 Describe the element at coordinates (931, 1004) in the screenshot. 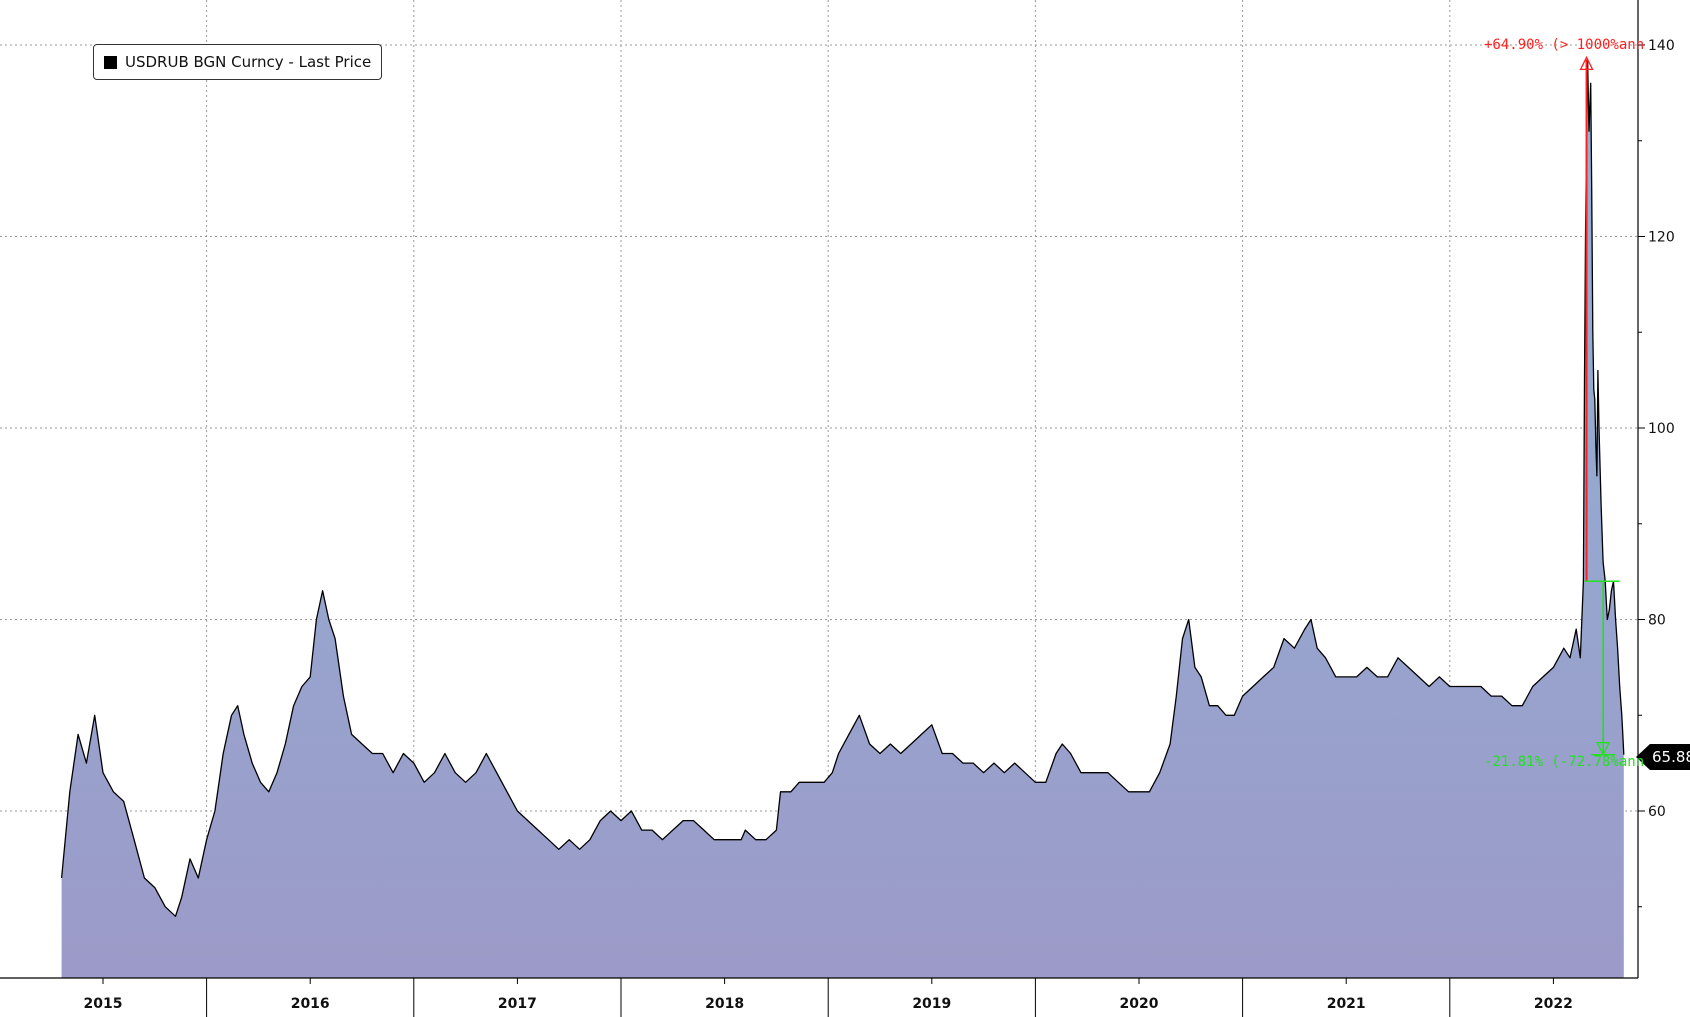

I see `x-tick-label: 2019` at that location.